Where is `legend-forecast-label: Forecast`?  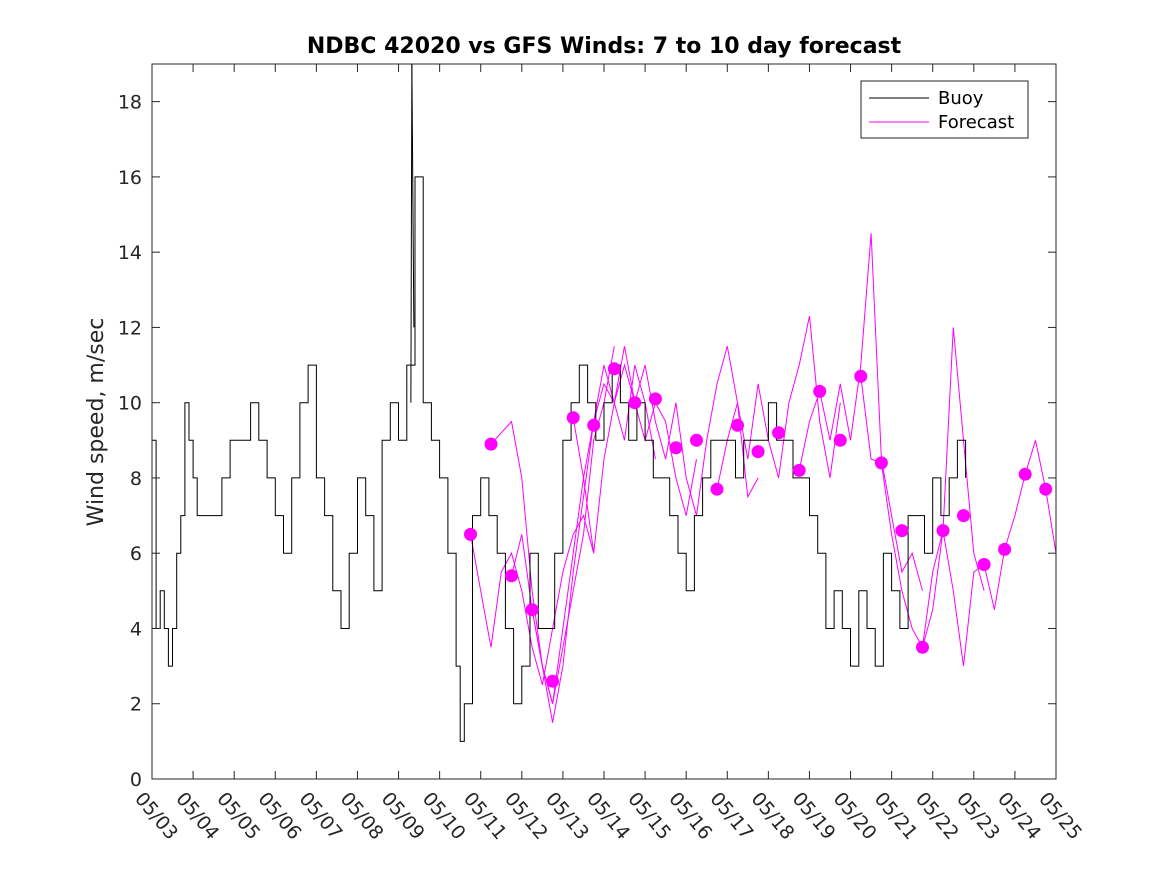
legend-forecast-label: Forecast is located at coordinates (976, 122).